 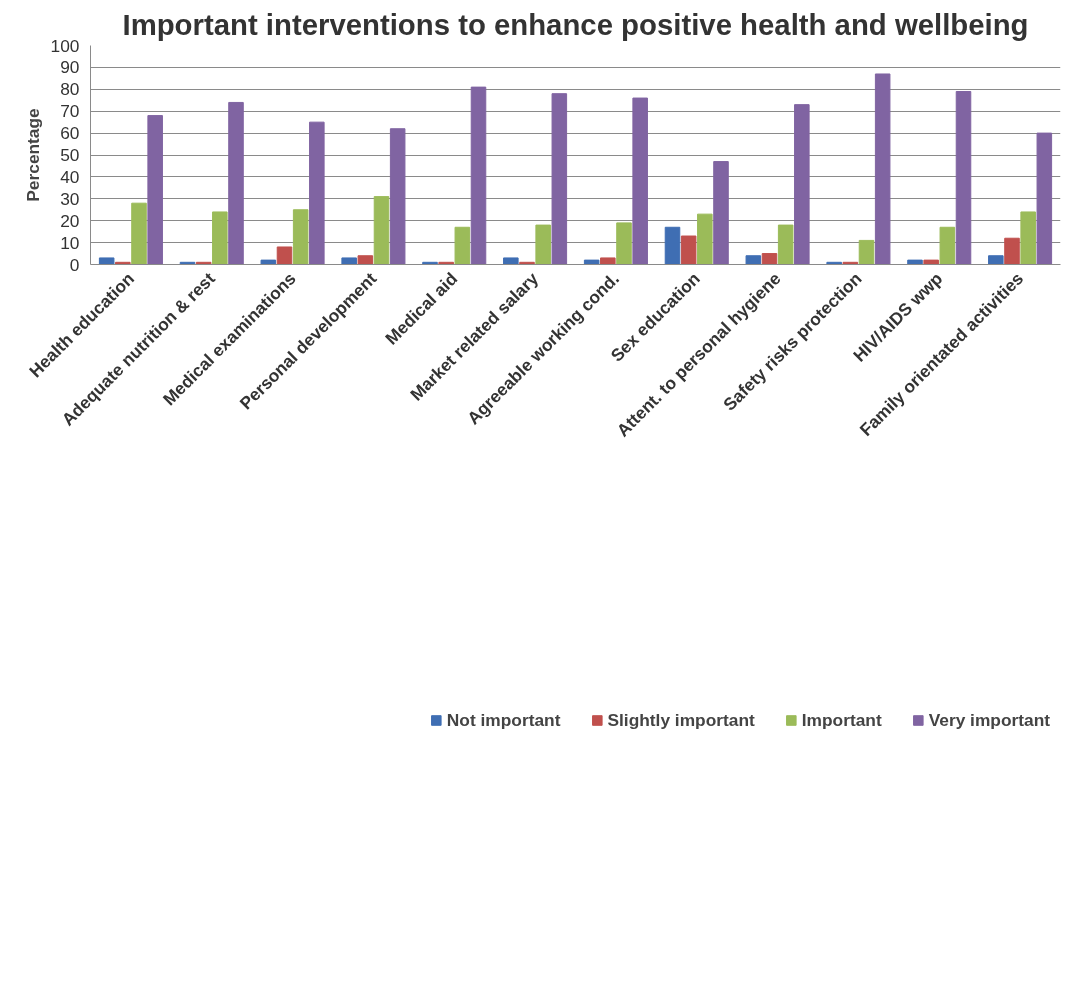 What do you see at coordinates (32, 154) in the screenshot?
I see `y-axis-title: Percentage` at bounding box center [32, 154].